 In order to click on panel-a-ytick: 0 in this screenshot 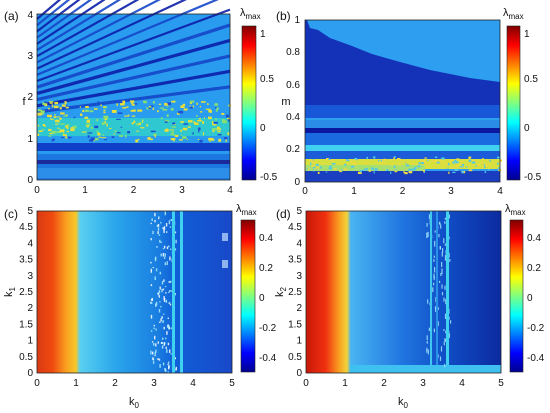, I will do `click(30, 180)`.